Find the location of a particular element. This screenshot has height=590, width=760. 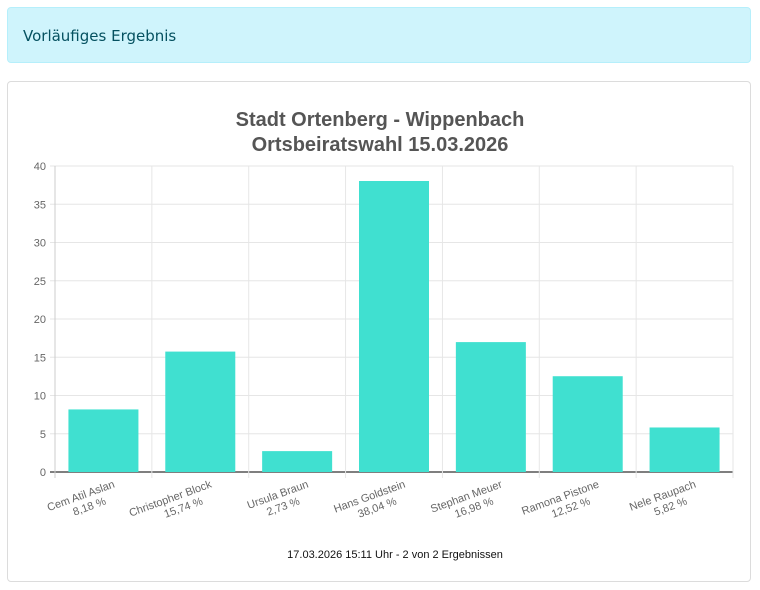

y-axis-ticks: 0 5 10 15 20 25 30 35 40 is located at coordinates (40, 320).